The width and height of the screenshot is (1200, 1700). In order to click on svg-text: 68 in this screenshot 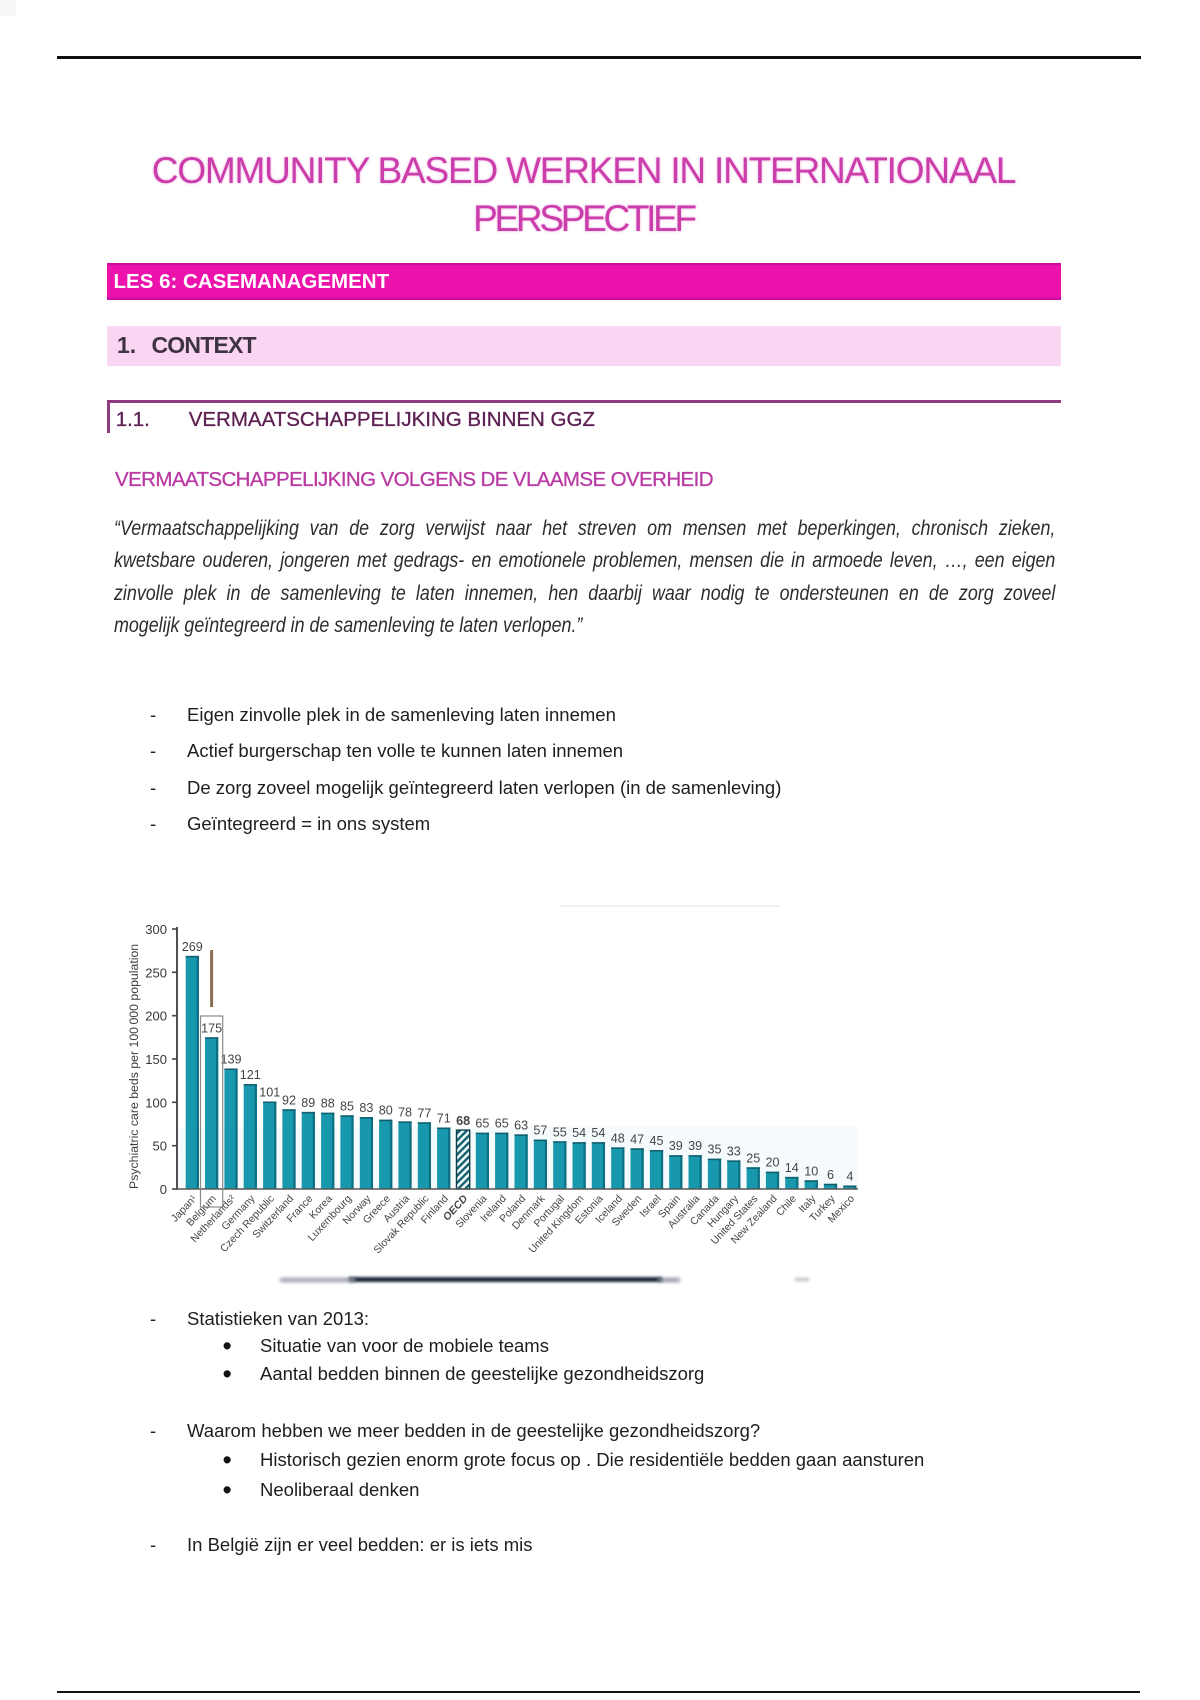, I will do `click(463, 1121)`.